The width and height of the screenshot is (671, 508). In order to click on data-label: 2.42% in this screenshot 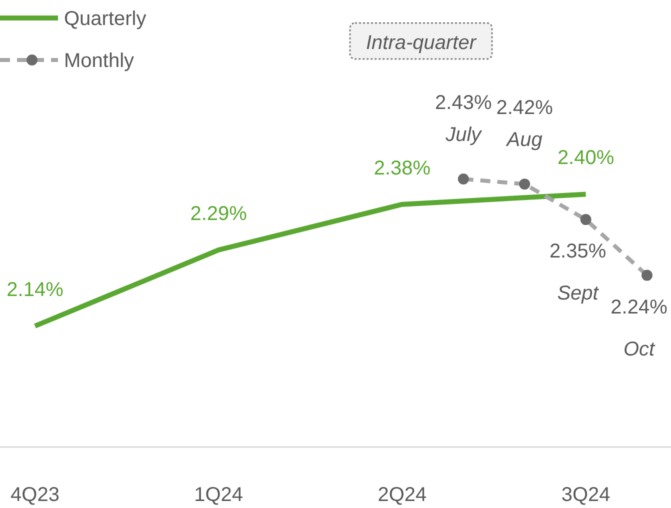, I will do `click(525, 108)`.